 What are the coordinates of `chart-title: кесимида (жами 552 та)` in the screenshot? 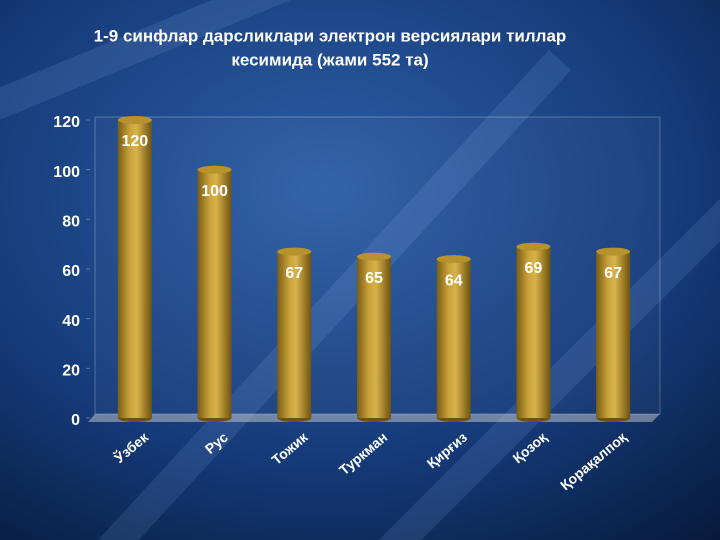 It's located at (329, 59).